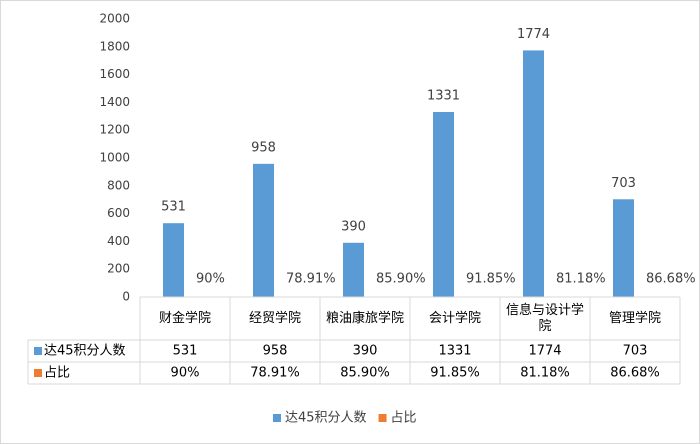 This screenshot has height=444, width=700. Describe the element at coordinates (454, 351) in the screenshot. I see `table-cell: 1331` at that location.